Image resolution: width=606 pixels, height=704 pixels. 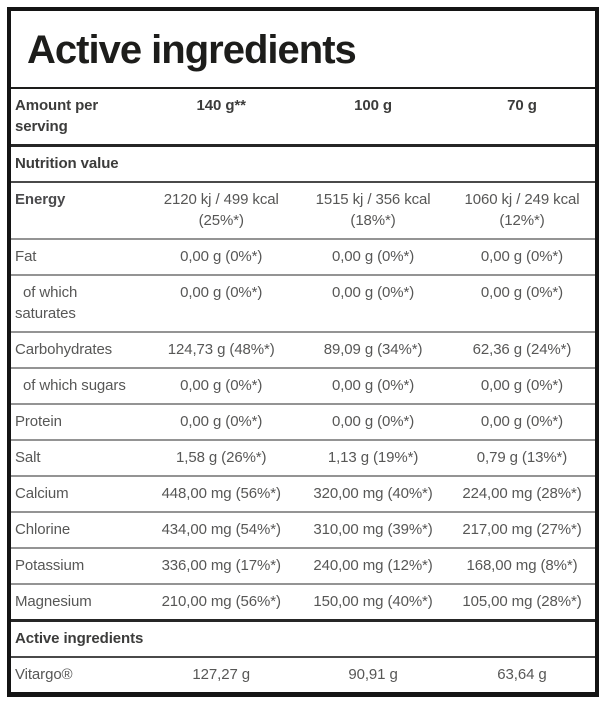 What do you see at coordinates (303, 117) in the screenshot?
I see `table-header-row: Amount per serving 140 g** 100 g 70 g` at bounding box center [303, 117].